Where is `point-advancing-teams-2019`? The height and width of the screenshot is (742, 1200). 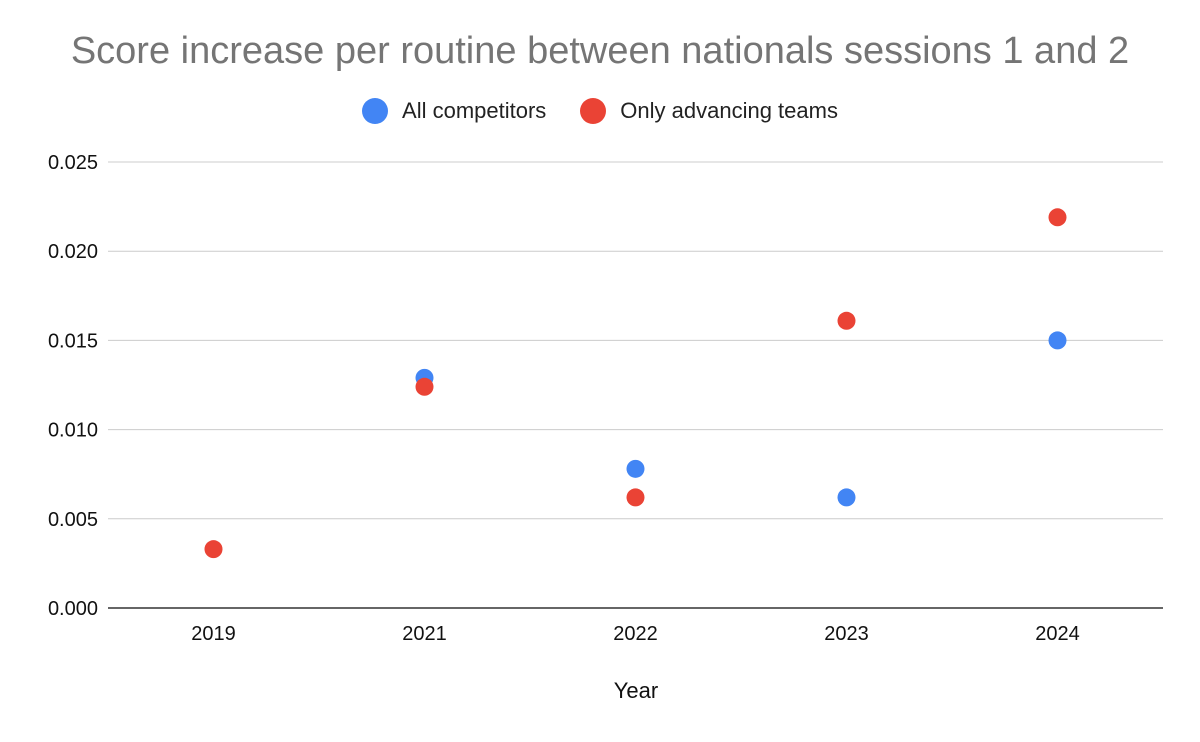 point-advancing-teams-2019 is located at coordinates (213, 549).